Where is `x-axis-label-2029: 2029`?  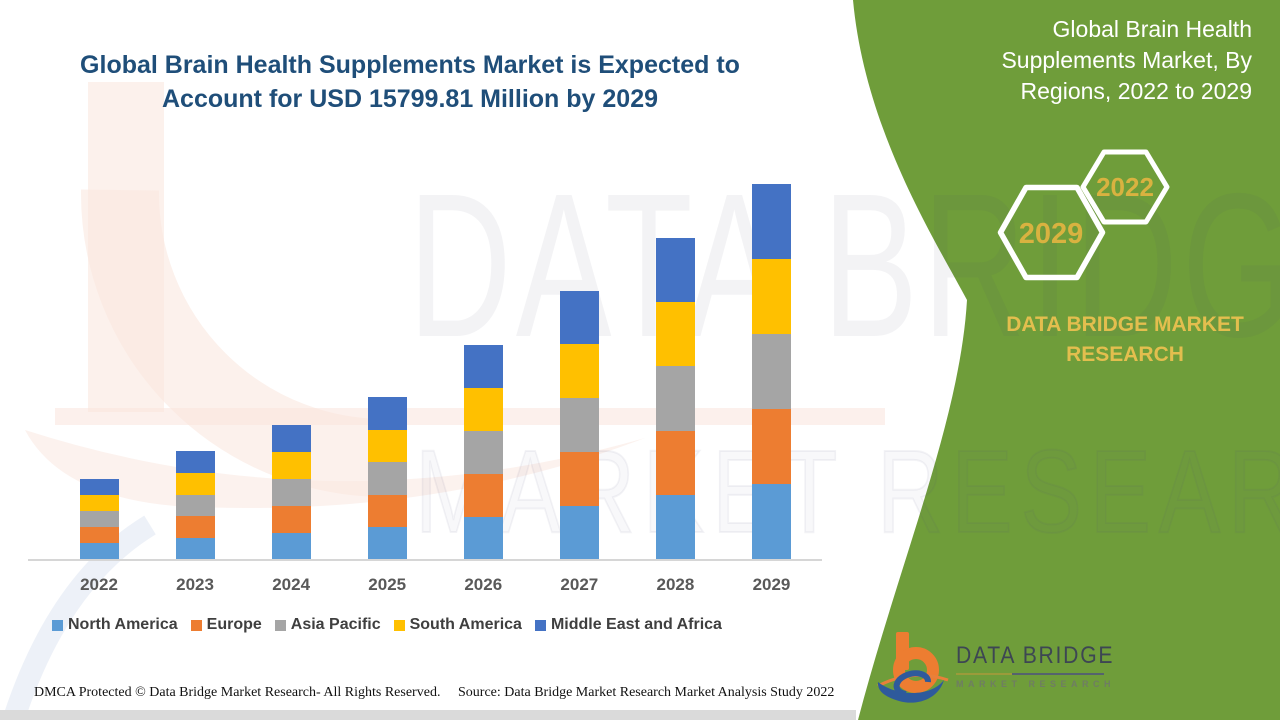
x-axis-label-2029: 2029 is located at coordinates (771, 584).